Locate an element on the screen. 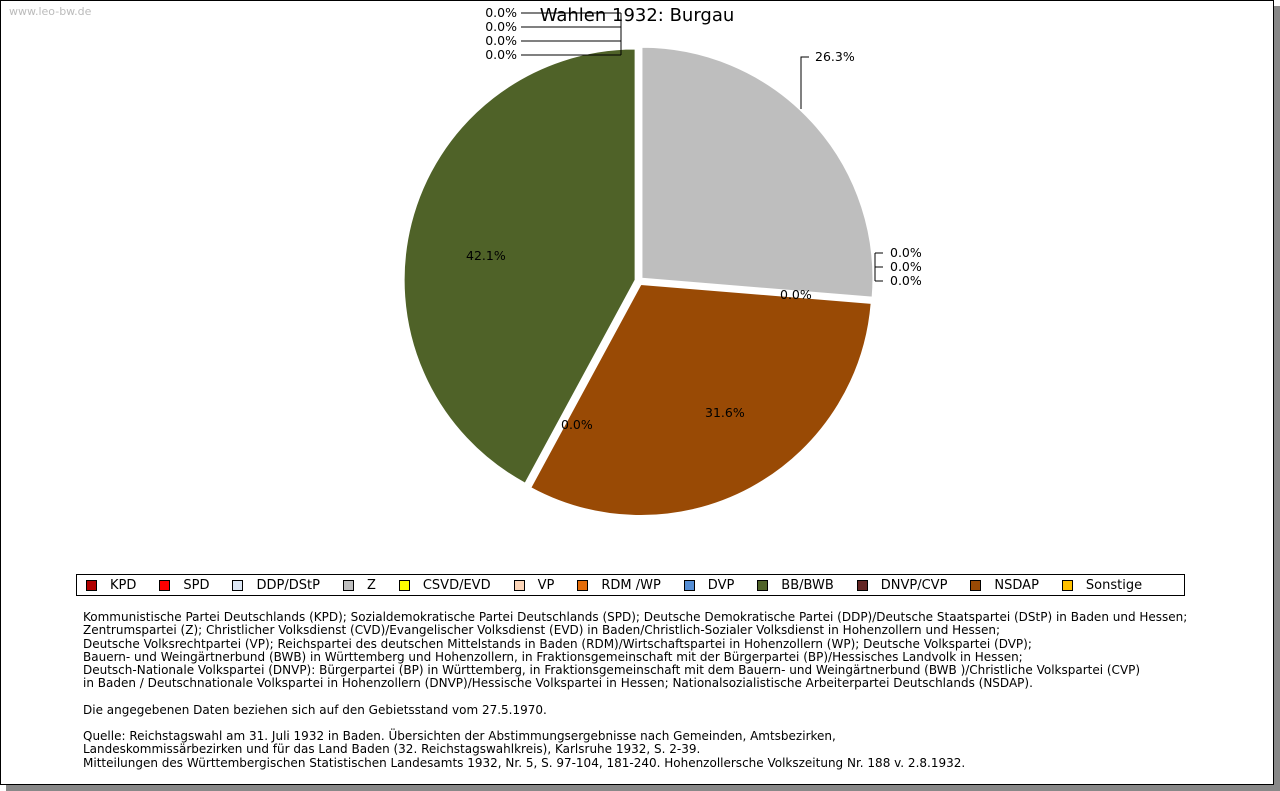  chart-title: Wahlen 1932: Burgau is located at coordinates (637, 15).